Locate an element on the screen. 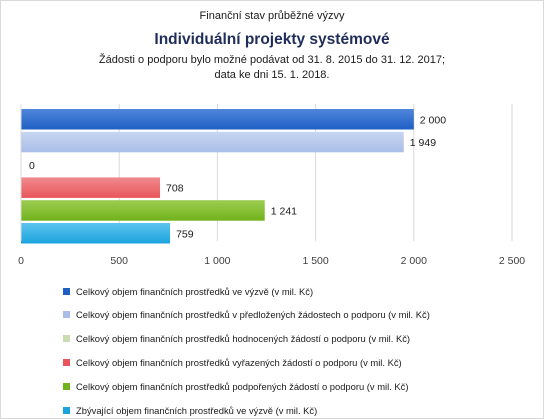  chart-title: Individuální projekty systémové is located at coordinates (272, 39).